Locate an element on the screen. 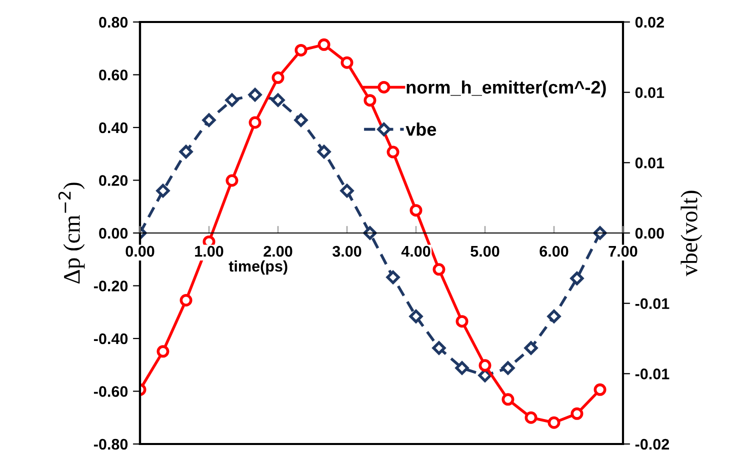 This screenshot has width=737, height=456. y2-axis-title: vbe(volt) is located at coordinates (691, 233).